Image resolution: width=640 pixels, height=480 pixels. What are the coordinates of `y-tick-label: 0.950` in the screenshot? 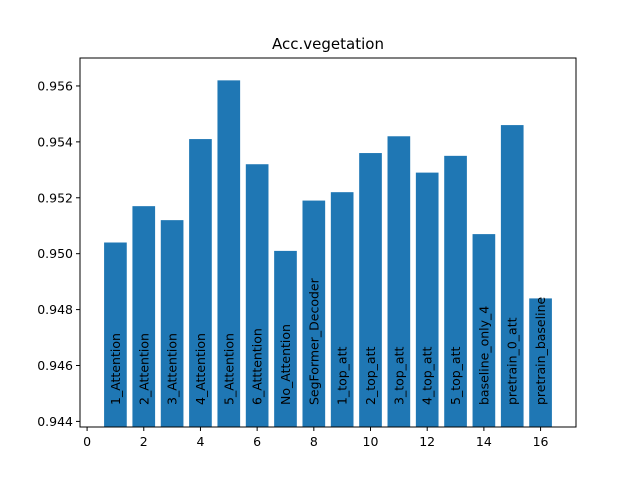 It's located at (55, 253).